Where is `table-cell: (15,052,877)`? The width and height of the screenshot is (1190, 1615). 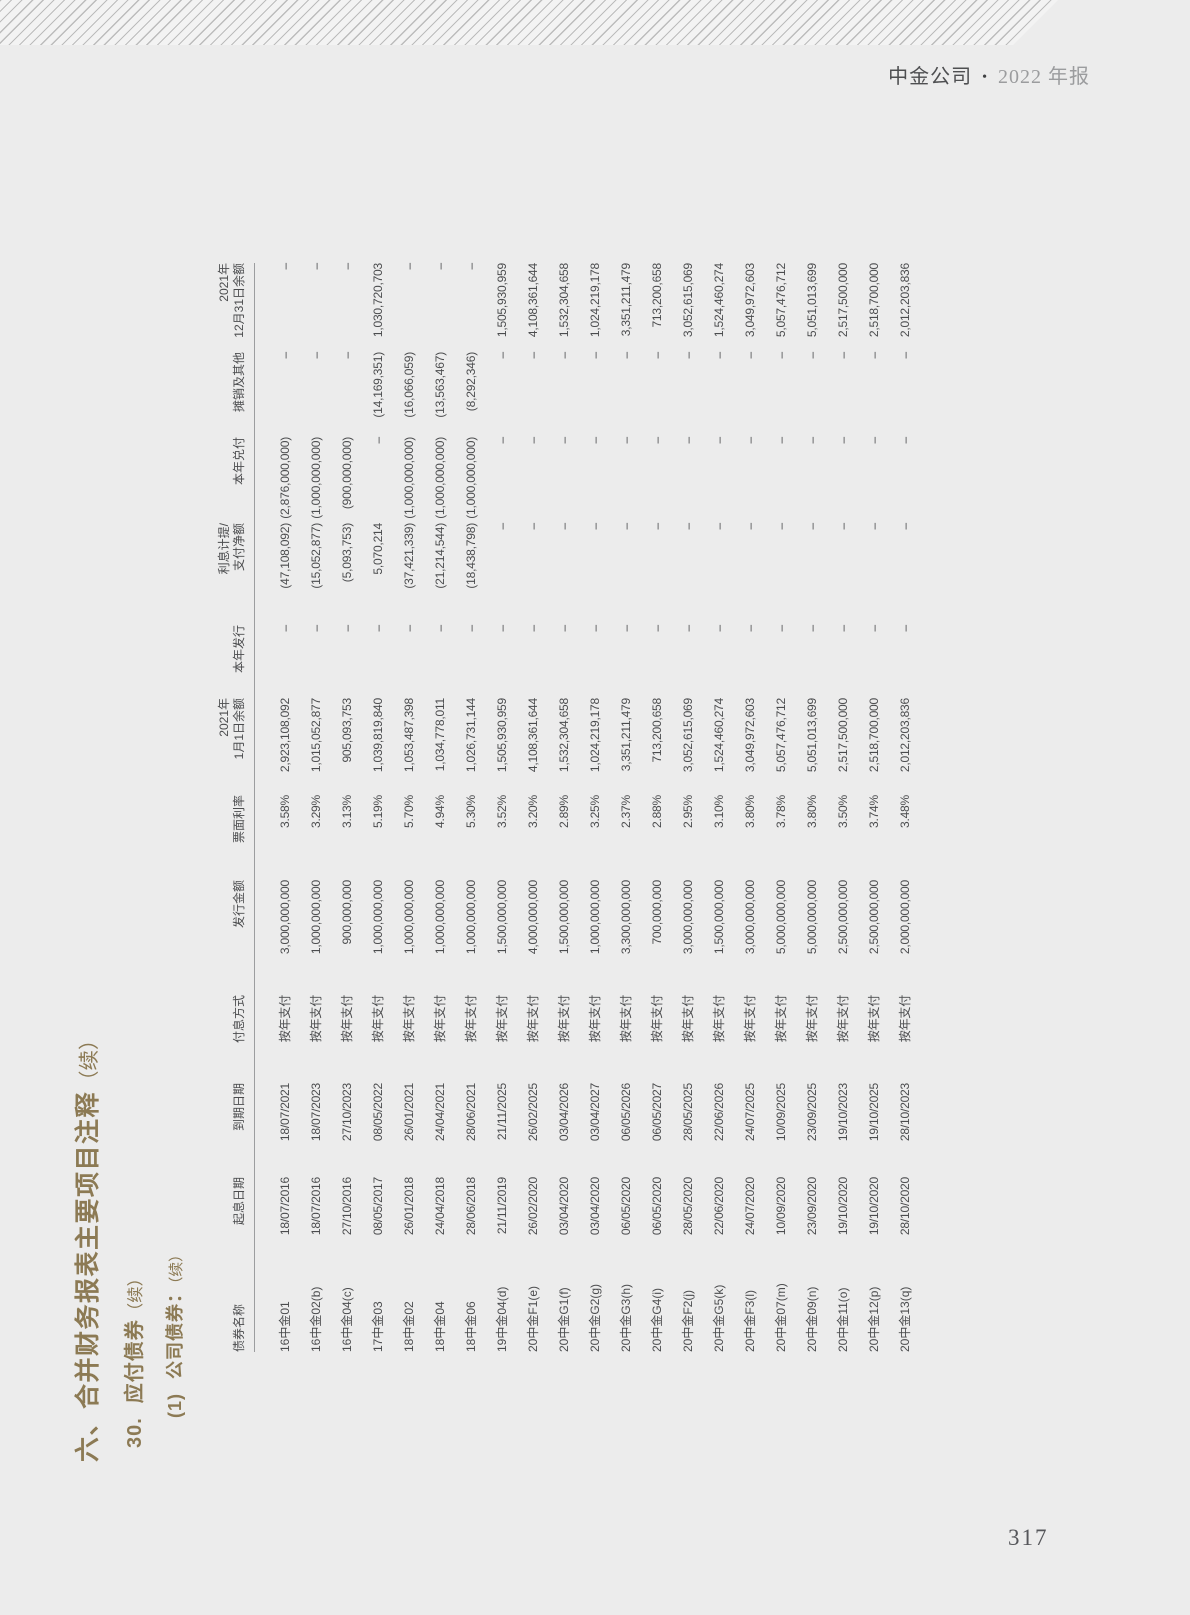 table-cell: (15,052,877) is located at coordinates (315, 556).